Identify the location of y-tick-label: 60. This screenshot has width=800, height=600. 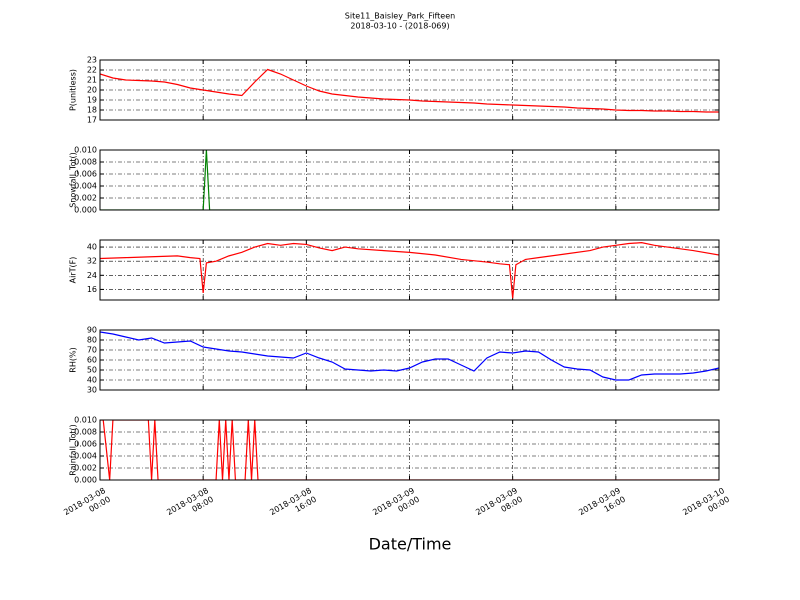
(92, 360).